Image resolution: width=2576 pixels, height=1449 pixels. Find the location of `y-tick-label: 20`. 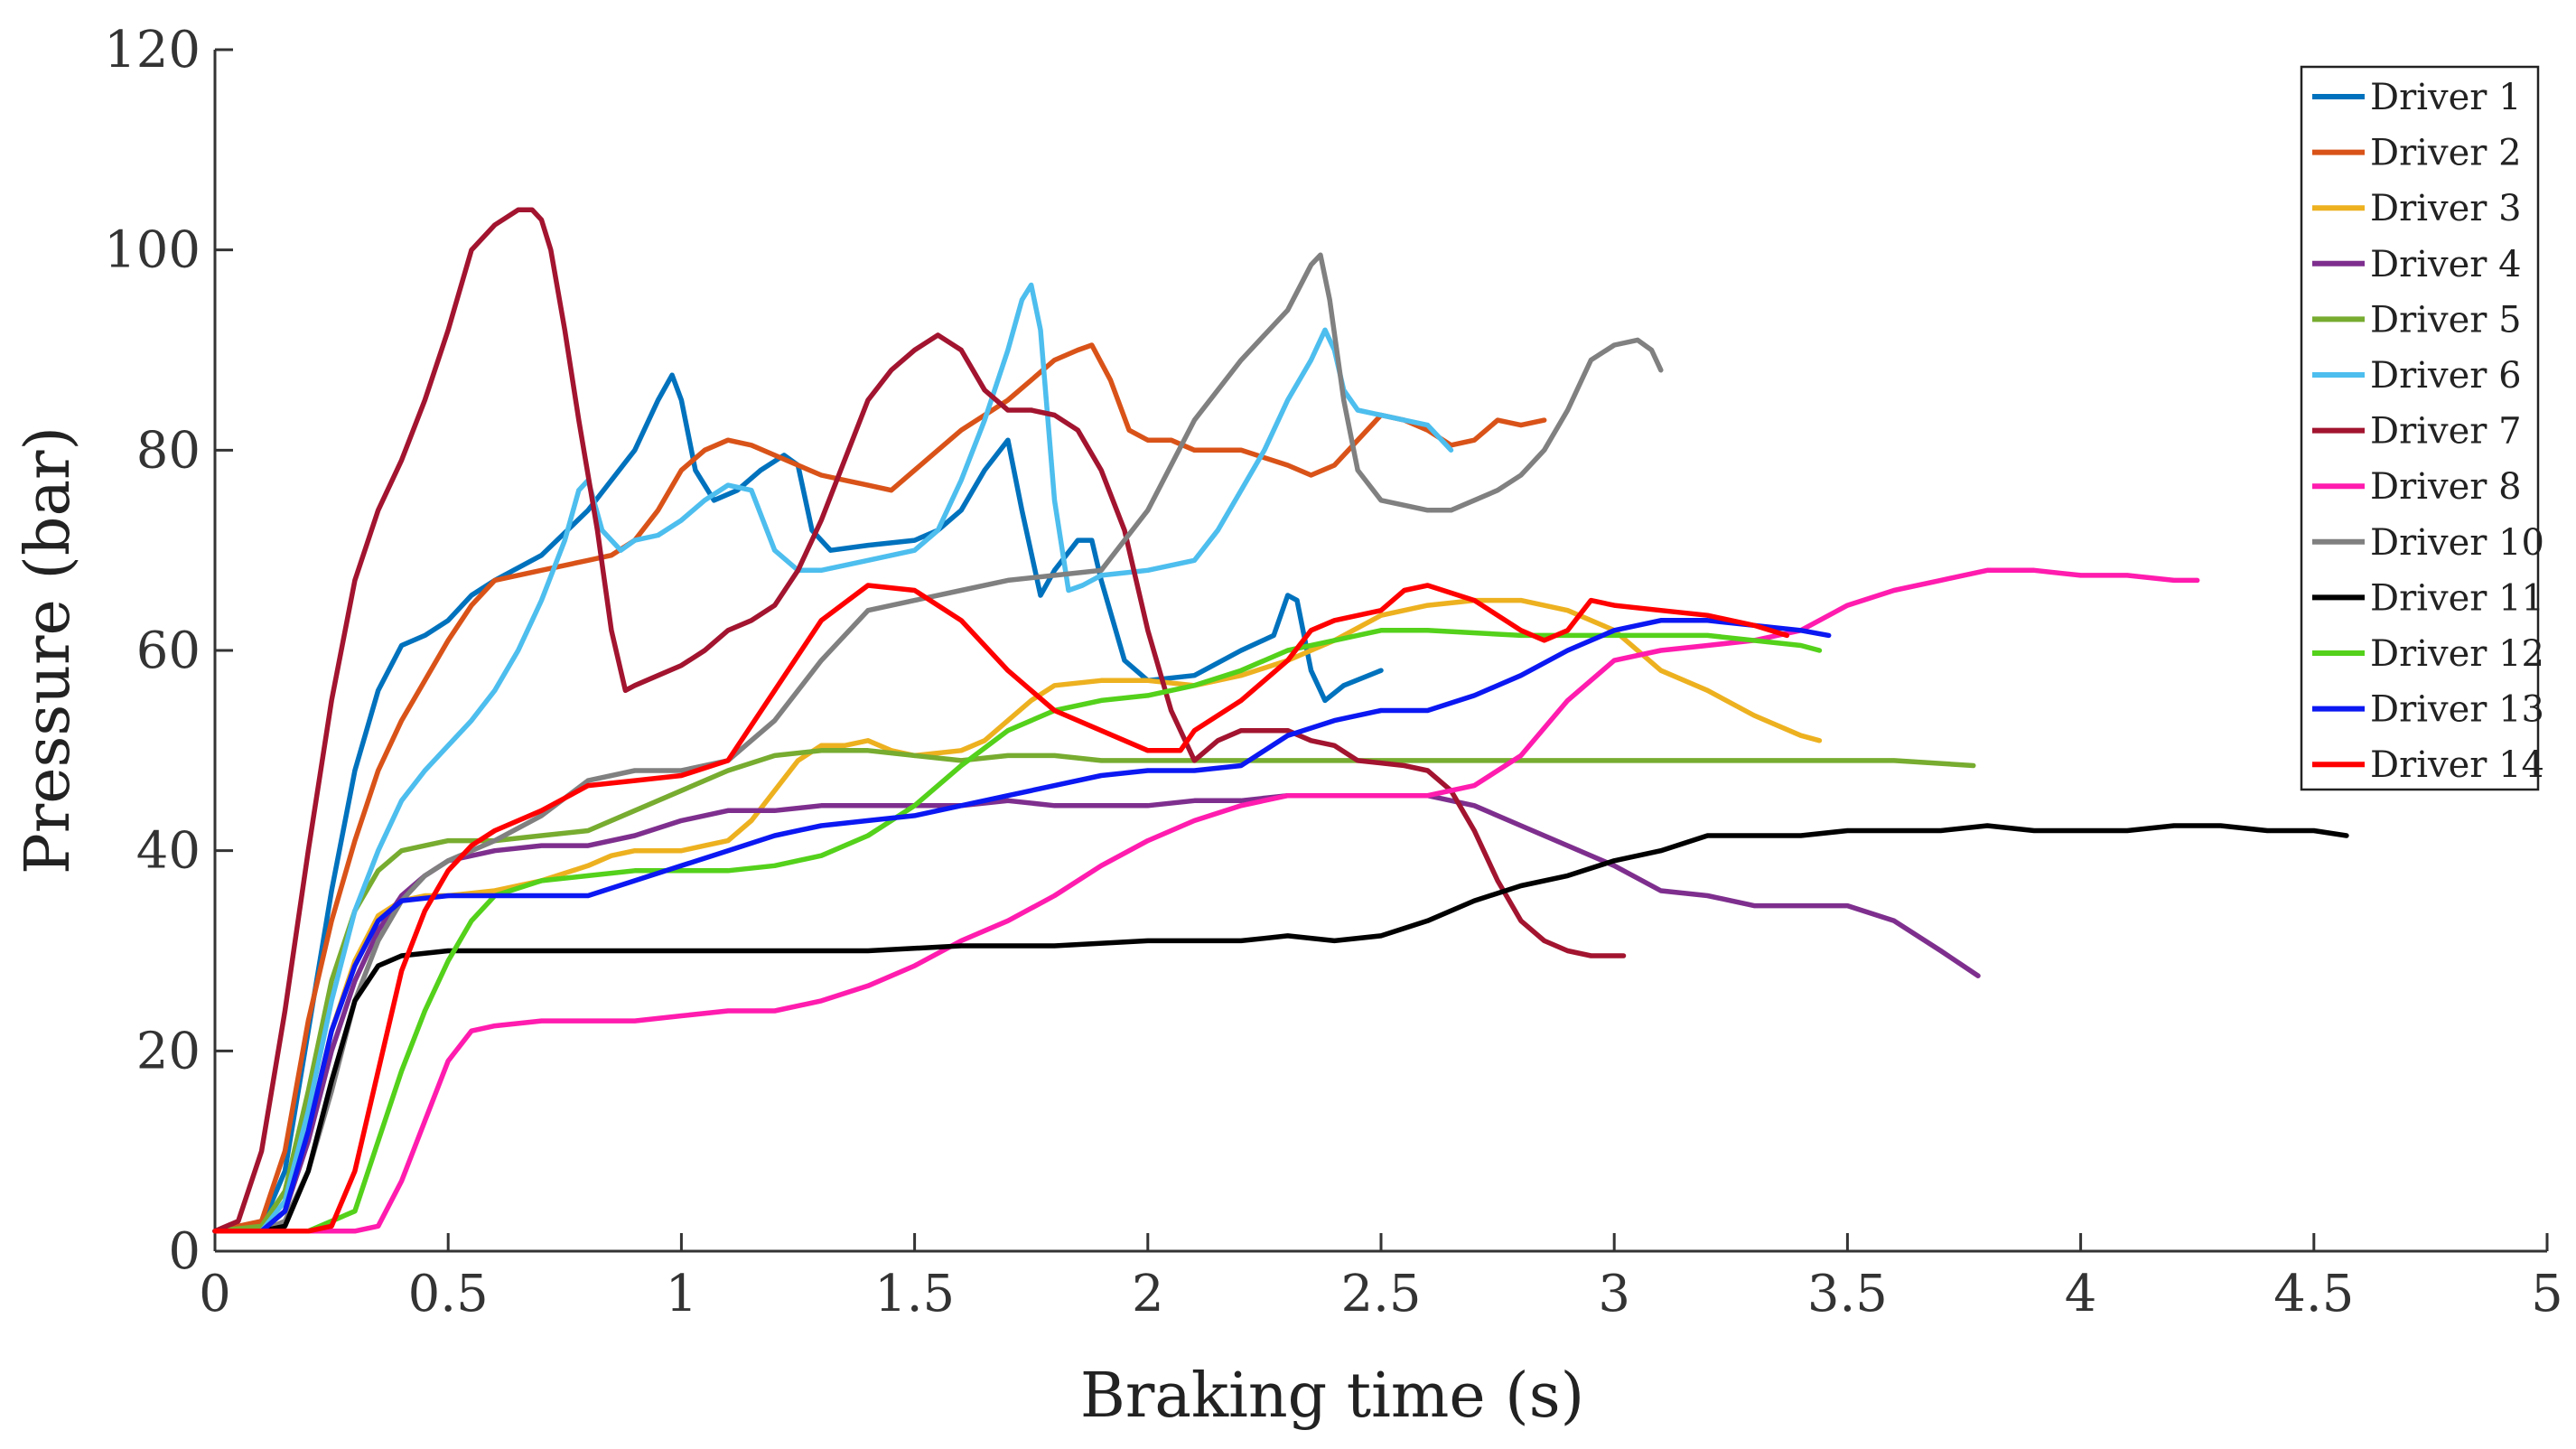

y-tick-label: 20 is located at coordinates (168, 1051).